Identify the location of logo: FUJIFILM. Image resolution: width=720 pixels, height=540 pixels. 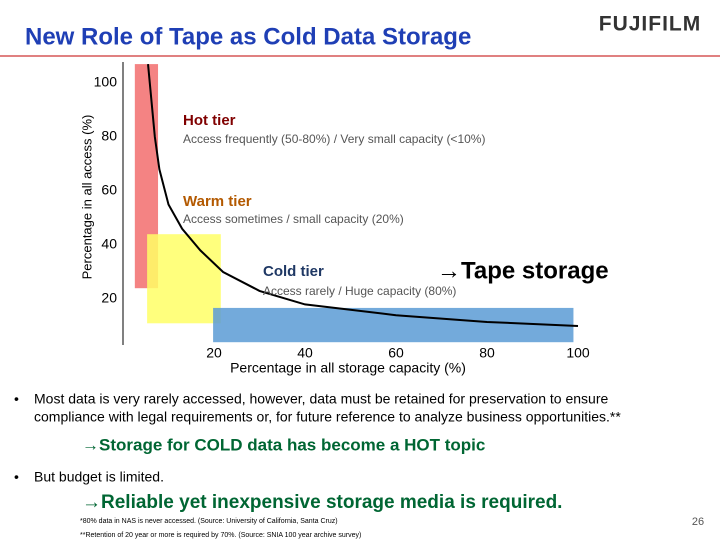
(650, 24).